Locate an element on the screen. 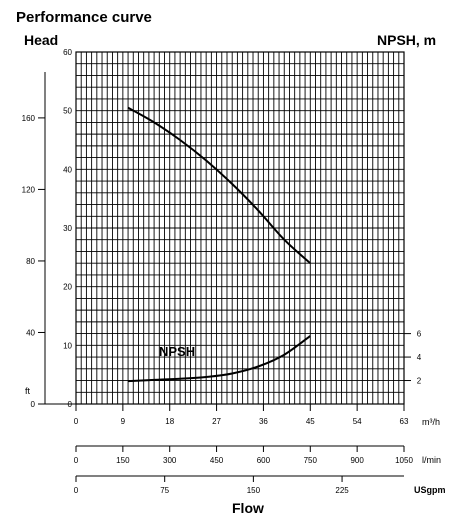 This screenshot has height=520, width=450. npsh-curve is located at coordinates (219, 359).